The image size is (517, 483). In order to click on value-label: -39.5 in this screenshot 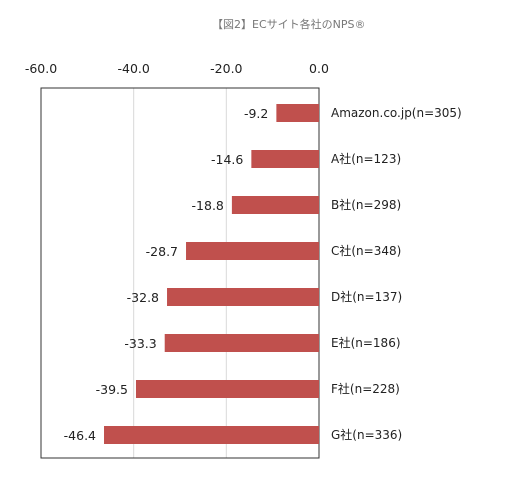, I will do `click(112, 389)`.